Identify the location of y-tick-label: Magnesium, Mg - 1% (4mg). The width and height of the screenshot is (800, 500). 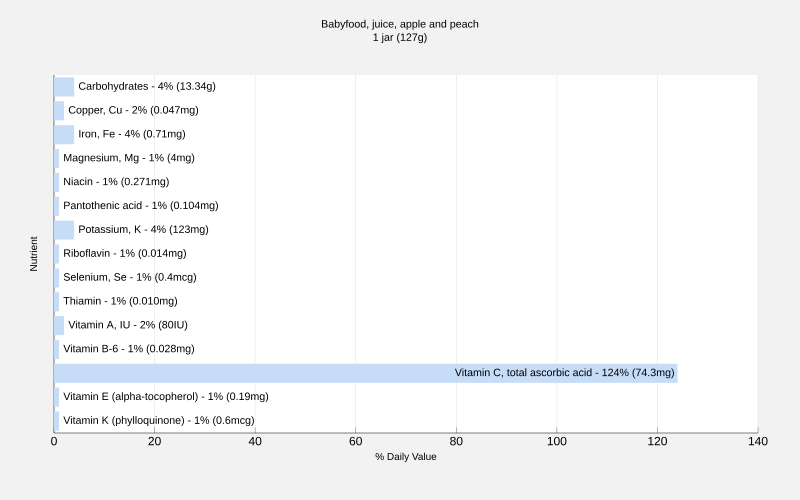
(129, 159).